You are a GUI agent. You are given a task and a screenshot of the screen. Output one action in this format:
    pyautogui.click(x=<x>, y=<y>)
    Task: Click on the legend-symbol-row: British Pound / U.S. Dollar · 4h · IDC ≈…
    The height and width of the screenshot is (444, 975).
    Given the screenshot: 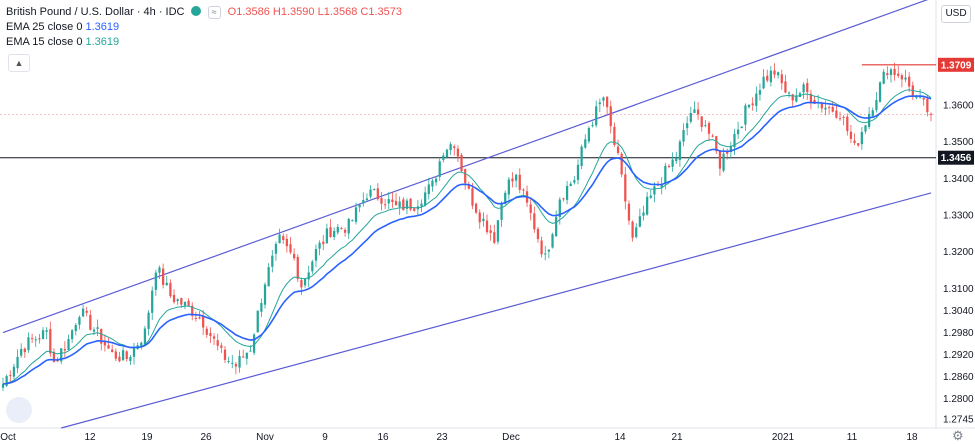 What is the action you would take?
    pyautogui.click(x=204, y=12)
    